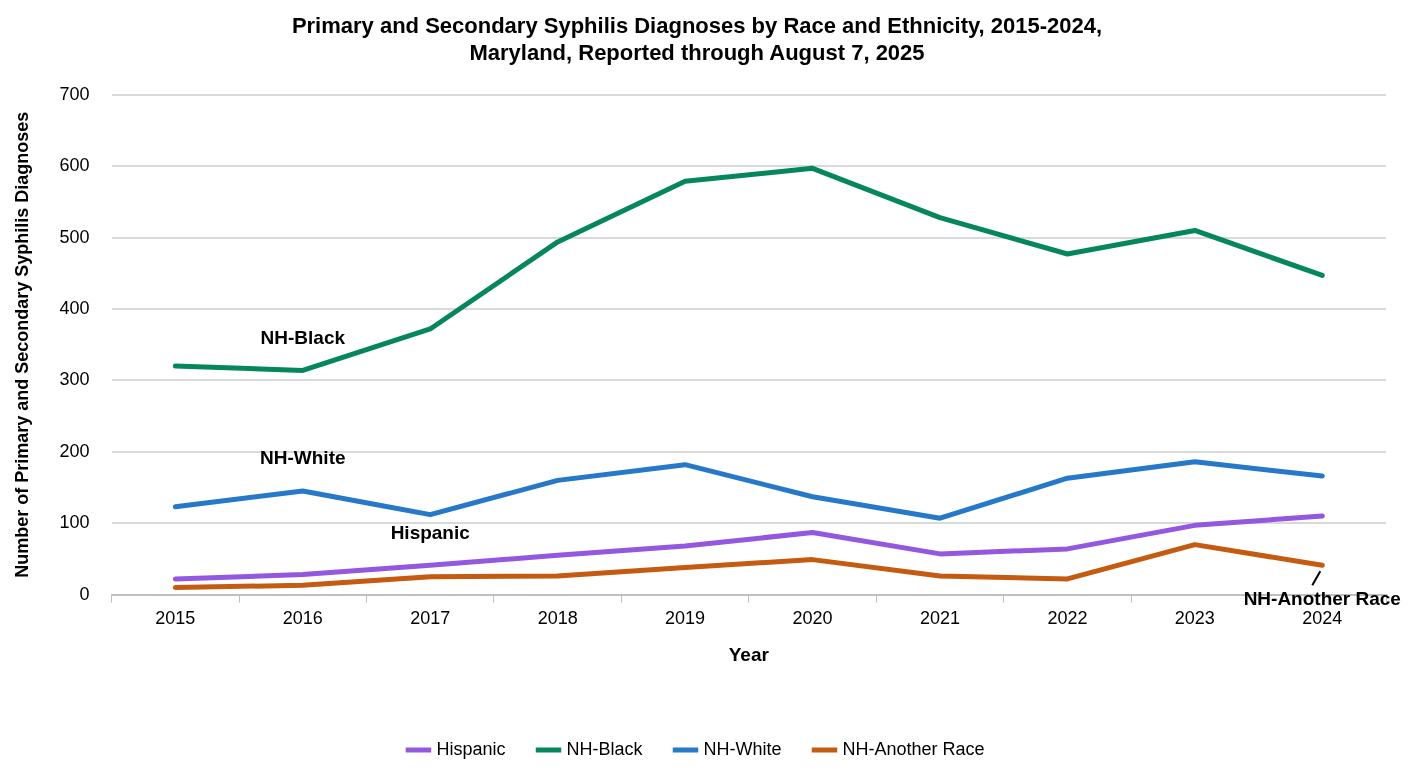  Describe the element at coordinates (1322, 598) in the screenshot. I see `annotation: NH-Another Race` at that location.